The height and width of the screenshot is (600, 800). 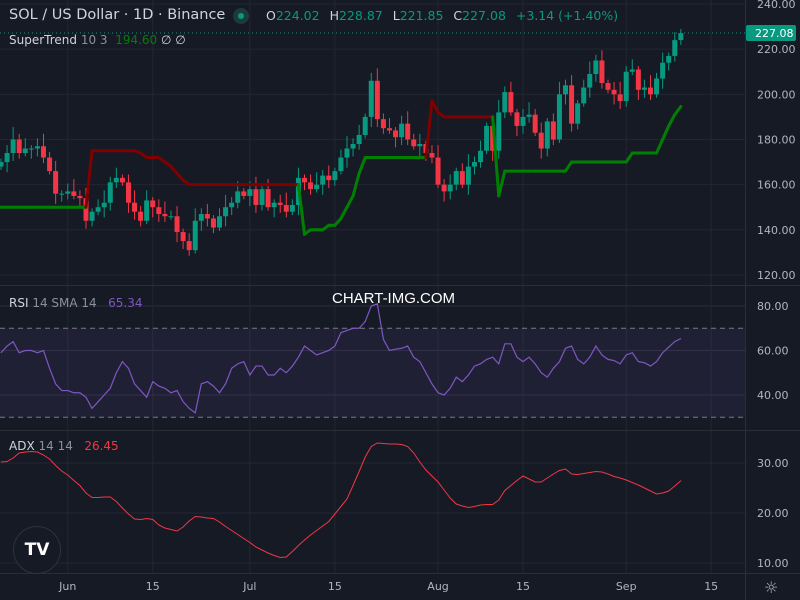 I want to click on price-tick-label: 160.00, so click(x=776, y=185).